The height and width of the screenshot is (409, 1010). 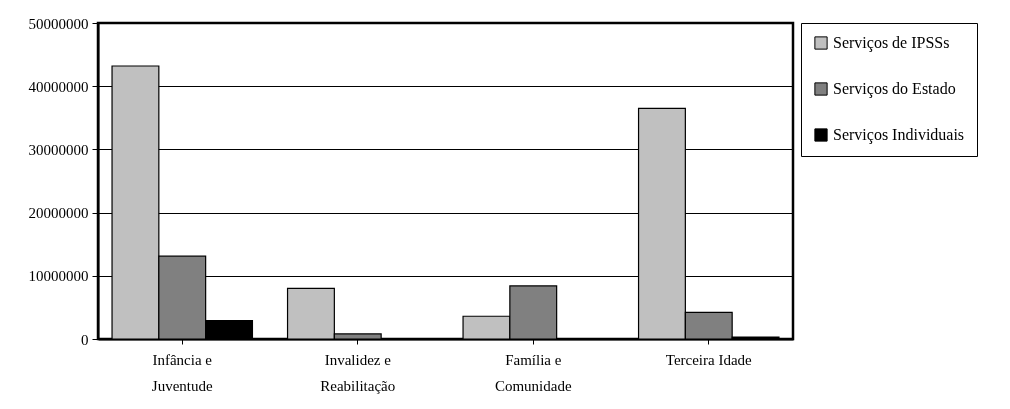 I want to click on x-tick-label: Terceira Idade, so click(x=709, y=359).